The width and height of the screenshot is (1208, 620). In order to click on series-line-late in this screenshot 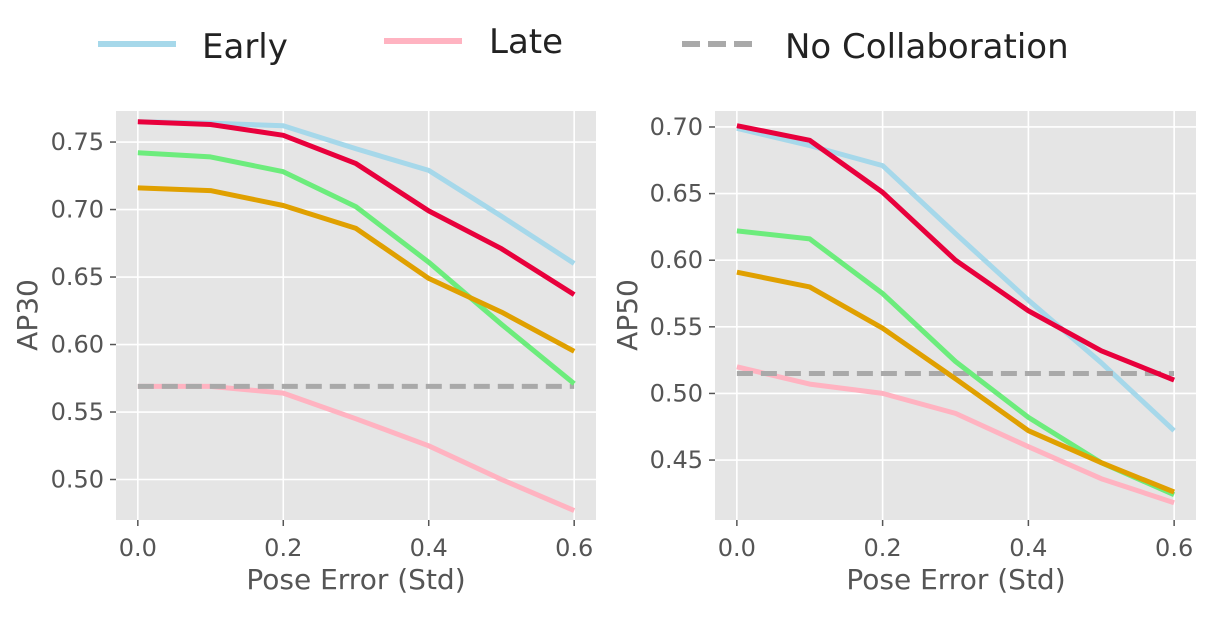, I will do `click(955, 435)`.